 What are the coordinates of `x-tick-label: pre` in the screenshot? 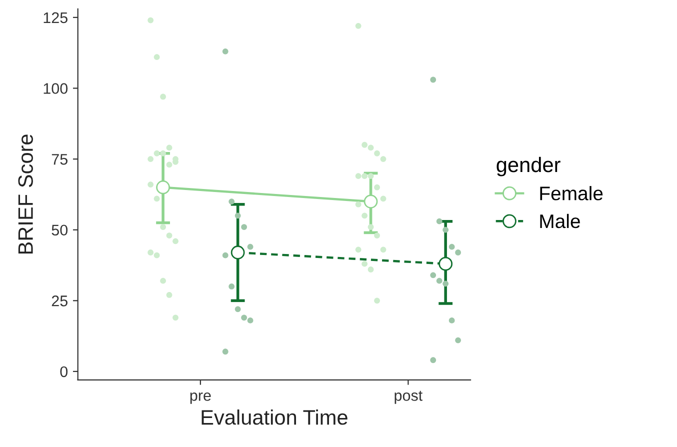 It's located at (200, 398).